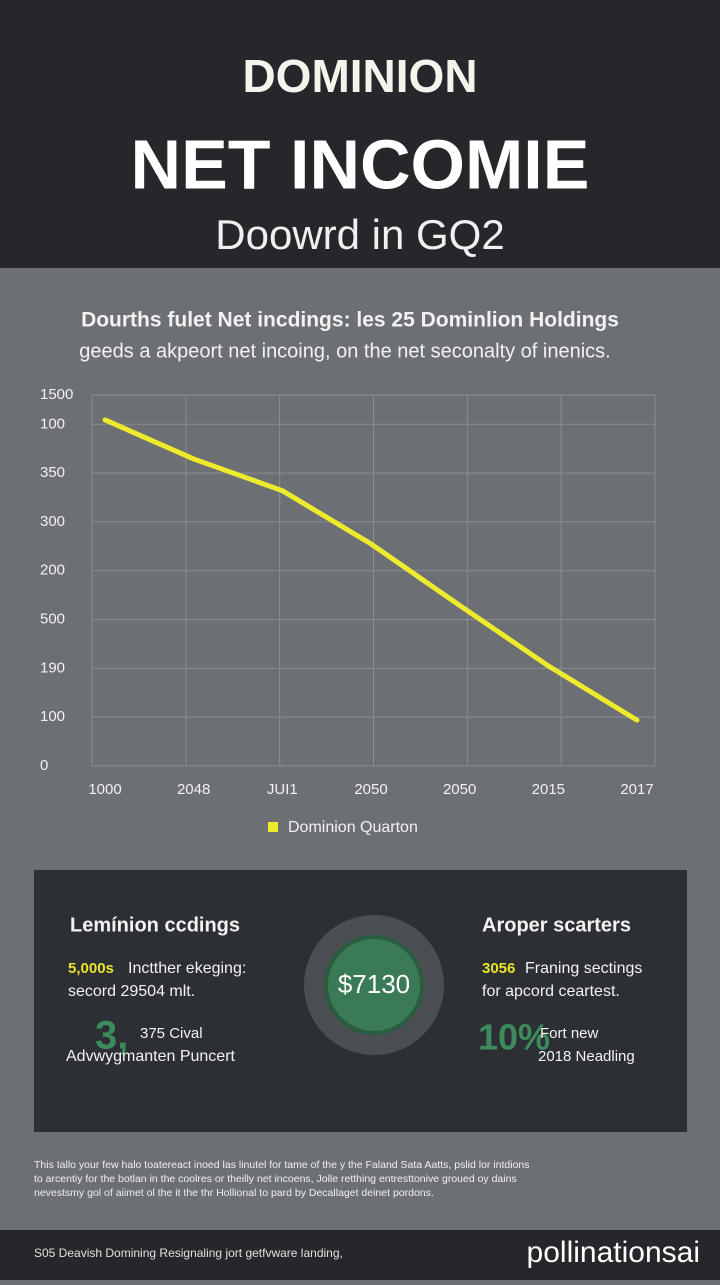  I want to click on card-text: secord 29504 mlt., so click(131, 991).